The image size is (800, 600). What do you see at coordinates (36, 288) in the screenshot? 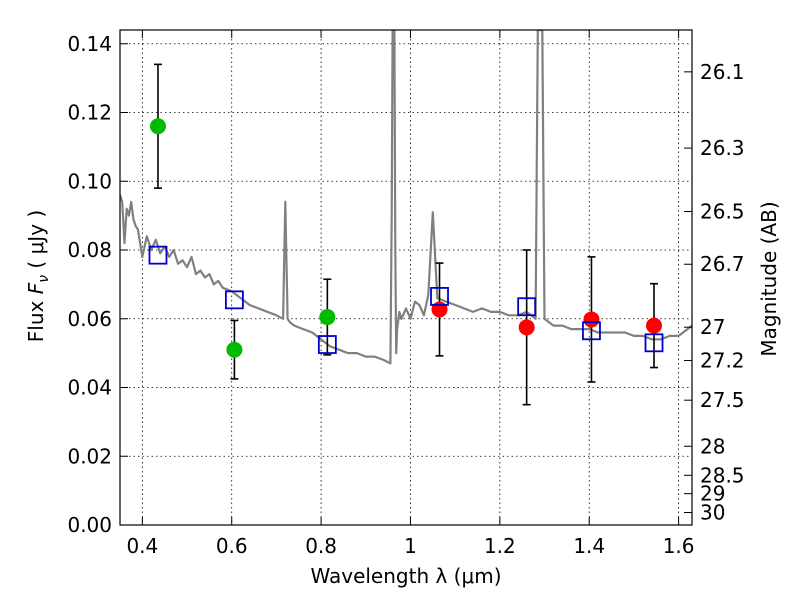
I see `y-axis-title-symbol: F` at bounding box center [36, 288].